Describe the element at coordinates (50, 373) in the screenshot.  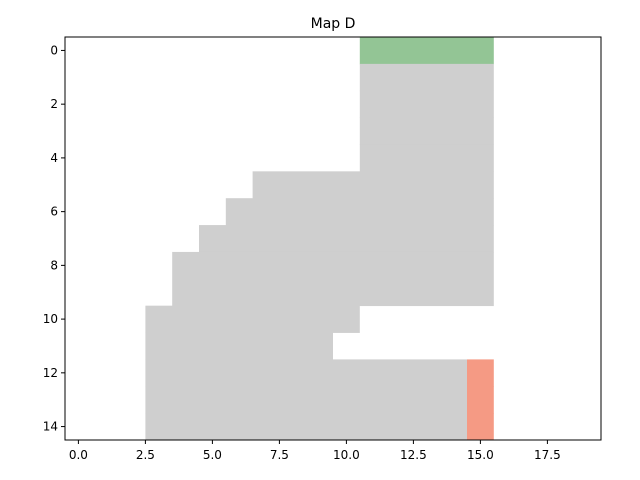
I see `y-tick-label: 12` at that location.